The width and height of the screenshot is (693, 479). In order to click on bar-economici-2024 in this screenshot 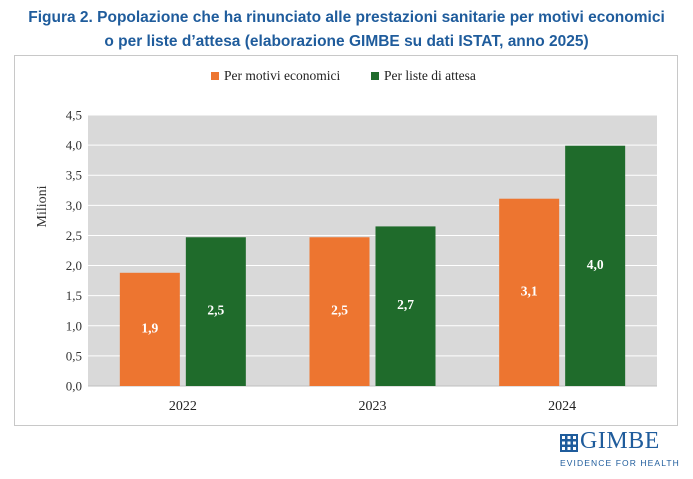, I will do `click(529, 292)`.